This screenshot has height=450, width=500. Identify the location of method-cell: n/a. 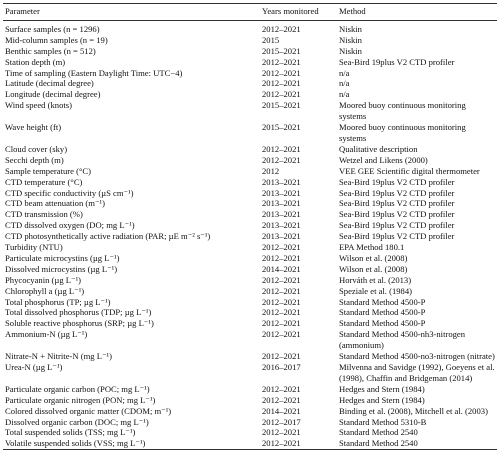
(344, 83).